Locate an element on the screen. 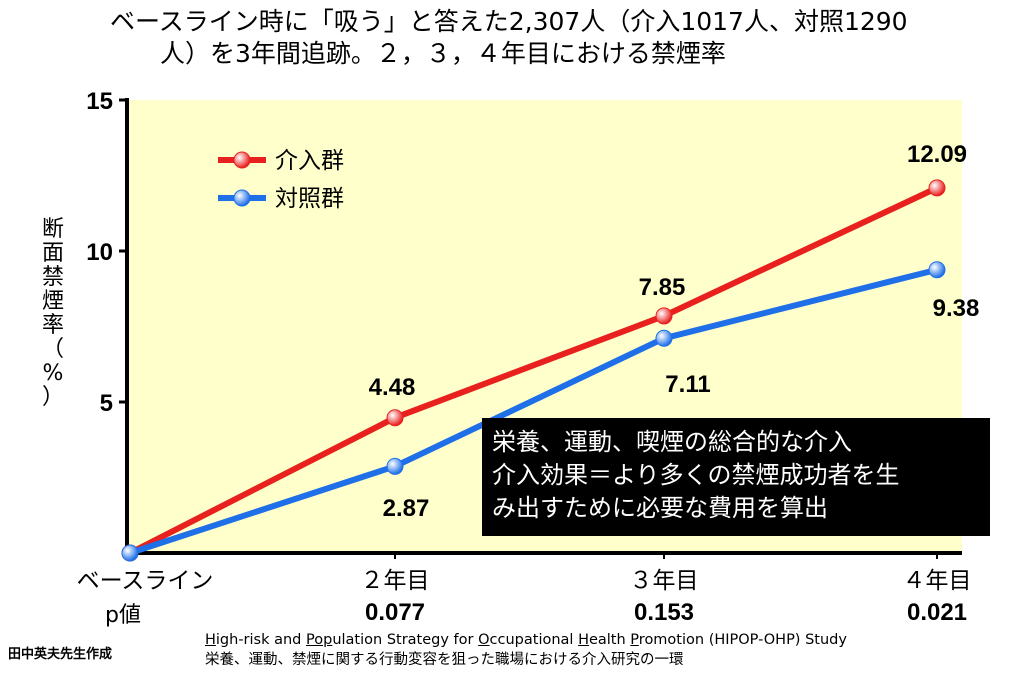 The height and width of the screenshot is (682, 1023). data-label: 4.48 is located at coordinates (392, 387).